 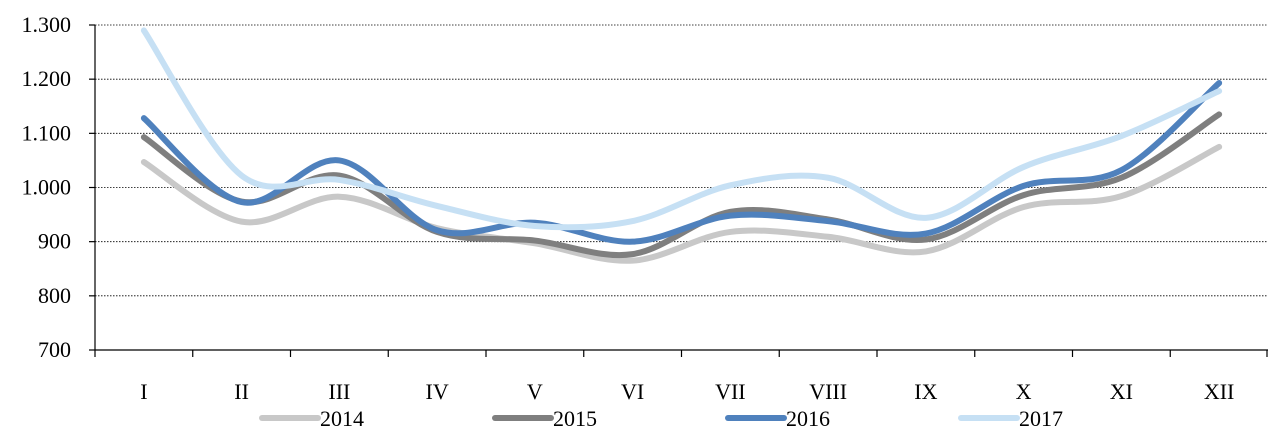 What do you see at coordinates (632, 391) in the screenshot?
I see `x-tick-label: VI` at bounding box center [632, 391].